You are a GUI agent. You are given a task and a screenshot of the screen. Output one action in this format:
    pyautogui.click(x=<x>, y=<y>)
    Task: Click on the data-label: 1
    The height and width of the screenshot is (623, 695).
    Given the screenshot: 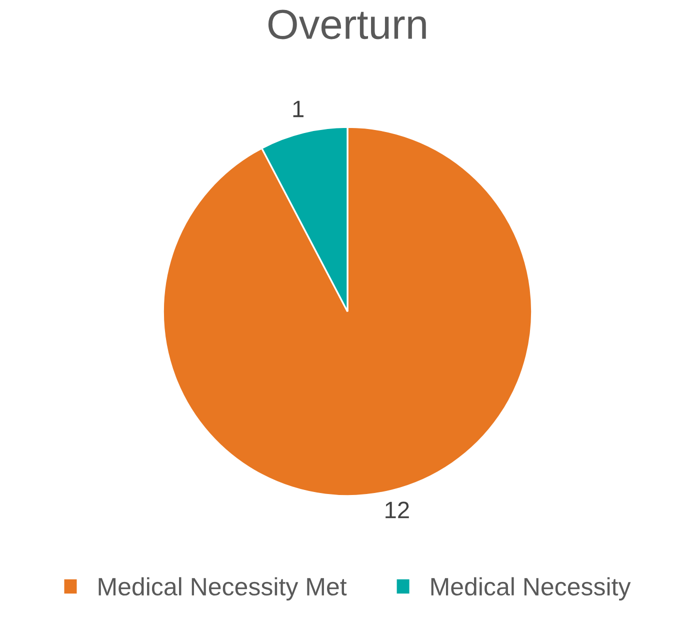 What is the action you would take?
    pyautogui.click(x=298, y=109)
    